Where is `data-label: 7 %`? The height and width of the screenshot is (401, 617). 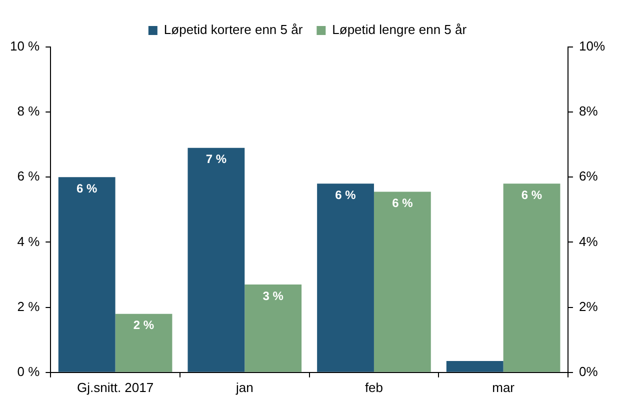
data-label: 7 % is located at coordinates (216, 159).